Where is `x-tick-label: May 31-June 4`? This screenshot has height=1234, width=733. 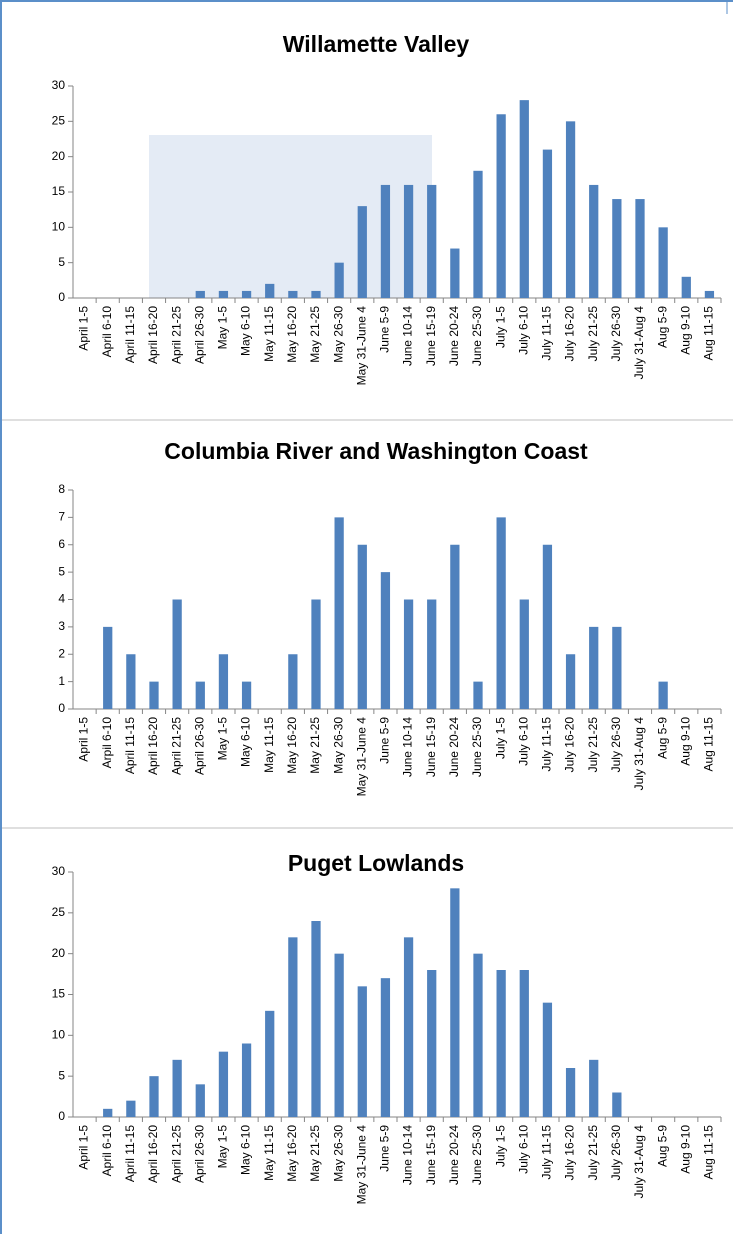
x-tick-label: May 31-June 4 is located at coordinates (361, 757).